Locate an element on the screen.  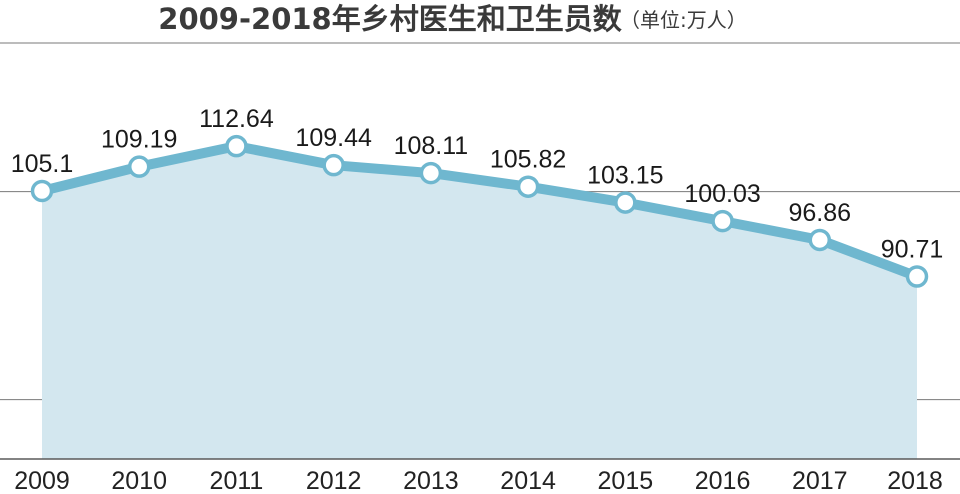
data-label: 109.19 is located at coordinates (139, 140).